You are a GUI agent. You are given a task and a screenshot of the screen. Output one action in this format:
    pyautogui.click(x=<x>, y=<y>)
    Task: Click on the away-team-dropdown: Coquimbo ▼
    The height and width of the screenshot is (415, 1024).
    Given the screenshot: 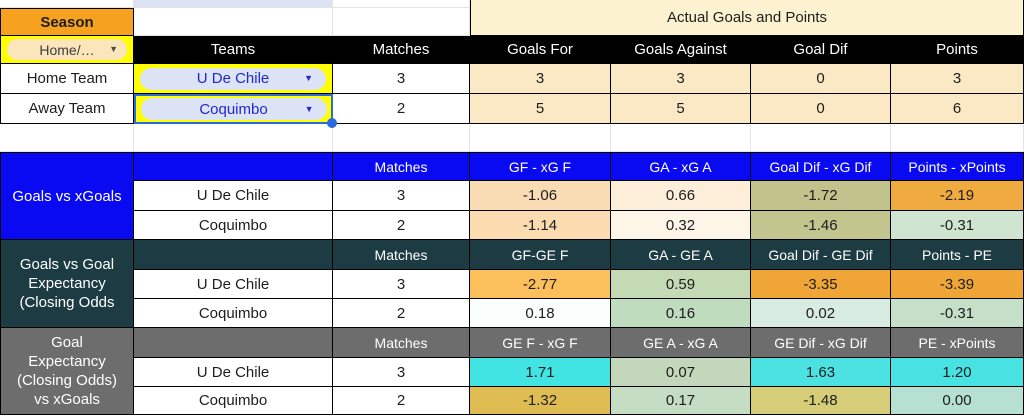 What is the action you would take?
    pyautogui.click(x=233, y=109)
    